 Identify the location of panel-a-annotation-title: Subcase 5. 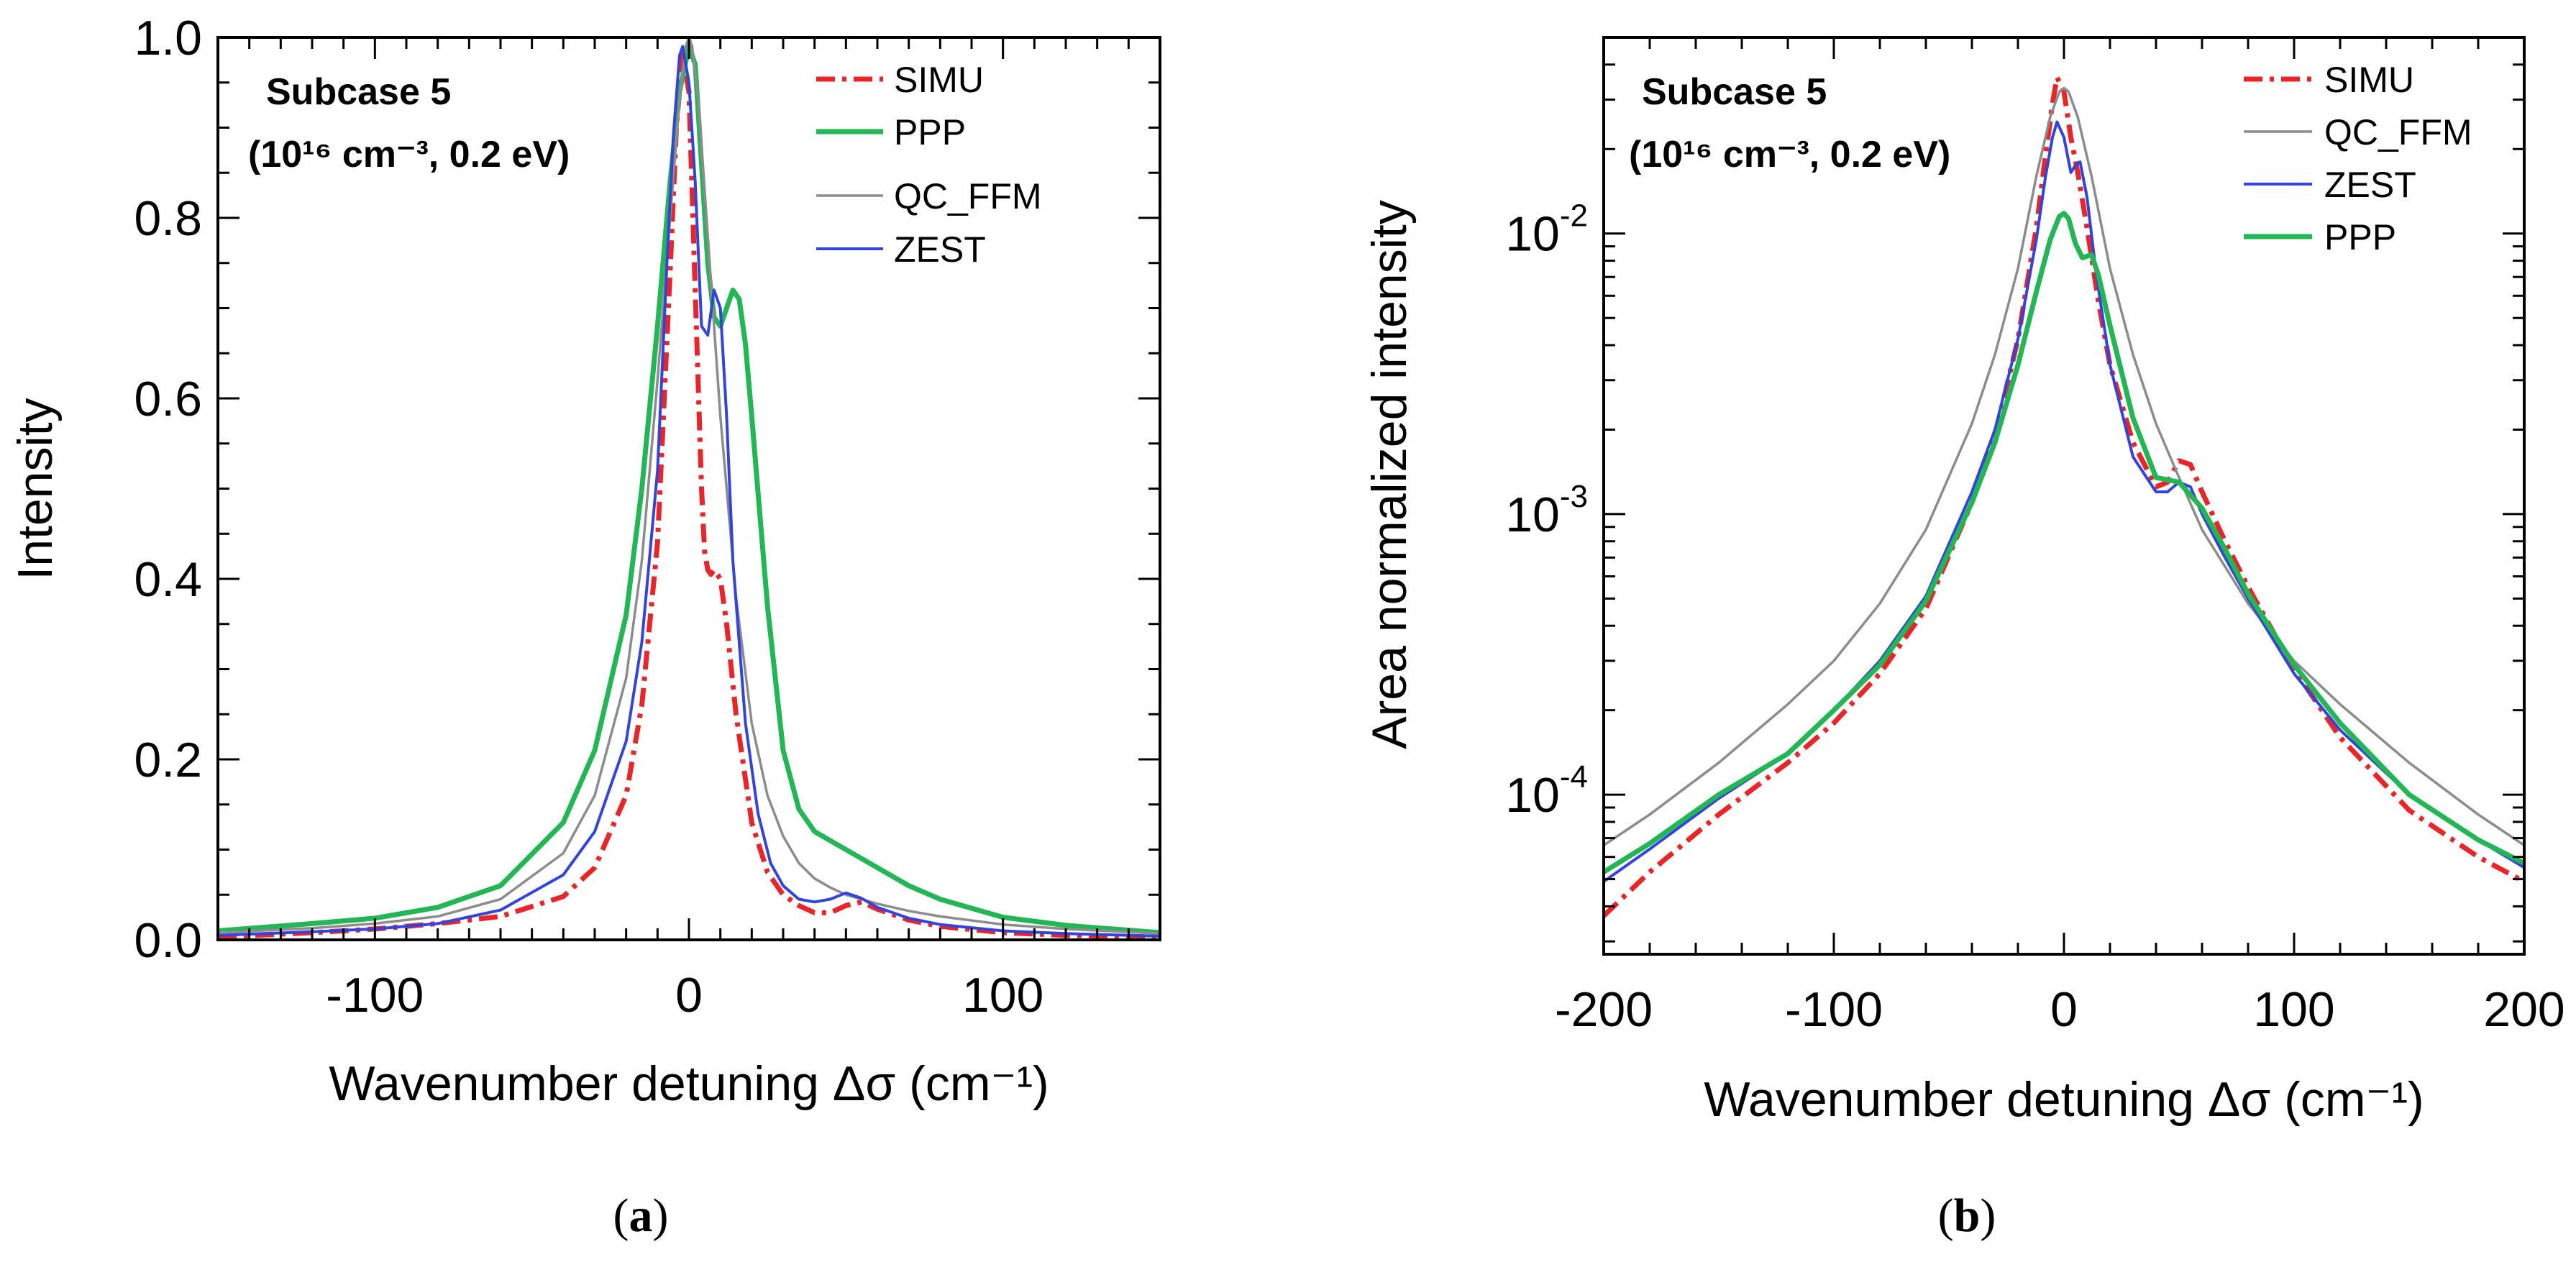
(358, 92).